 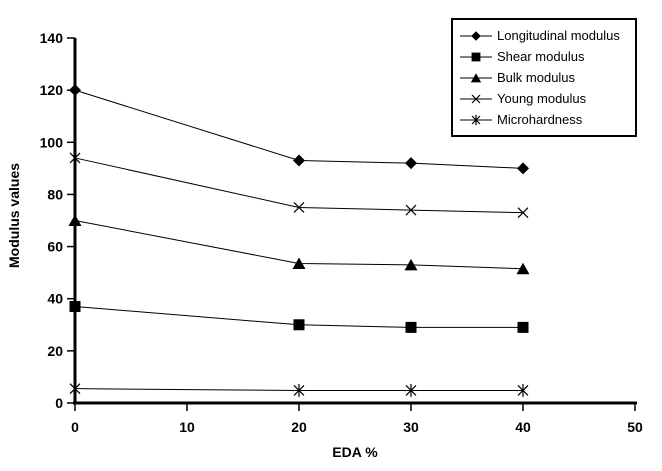 I want to click on legend-item: Microhardness, so click(x=544, y=119).